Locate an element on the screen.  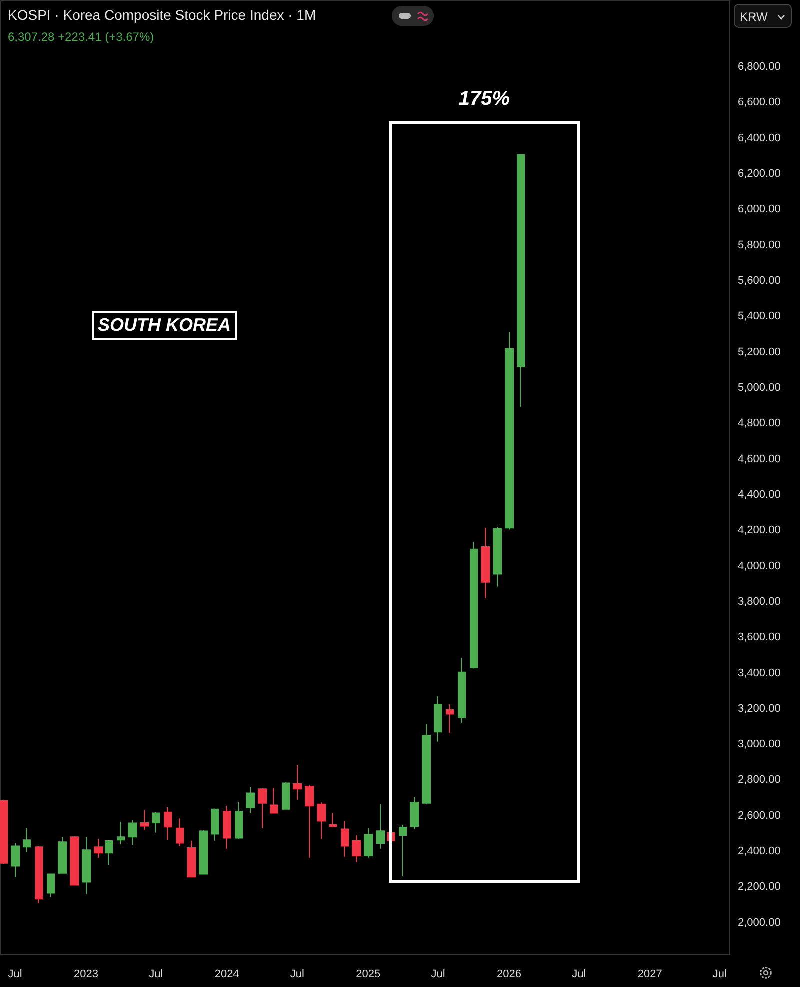
y-tick-label: 3,600.00 is located at coordinates (759, 638).